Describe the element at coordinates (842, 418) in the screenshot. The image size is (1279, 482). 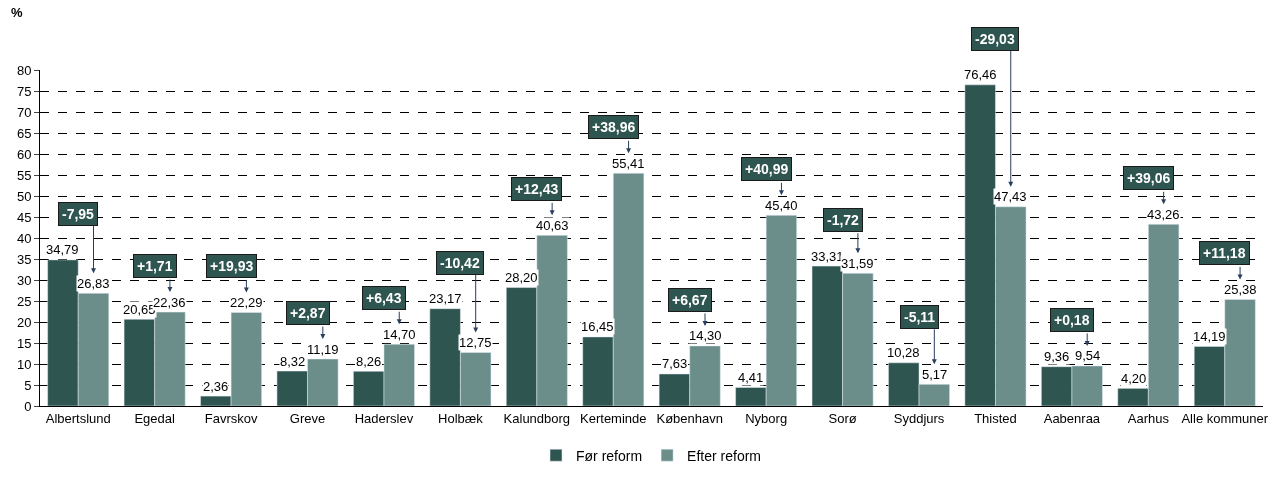
I see `x-tick-label: Sorø` at that location.